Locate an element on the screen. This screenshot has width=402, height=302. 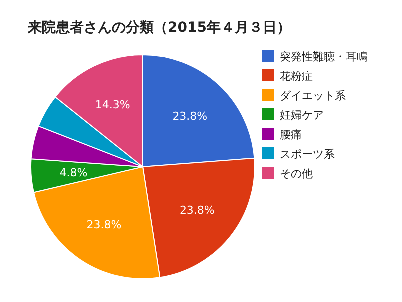
legend-label: 突発性難聴・耳鳴 is located at coordinates (324, 57).